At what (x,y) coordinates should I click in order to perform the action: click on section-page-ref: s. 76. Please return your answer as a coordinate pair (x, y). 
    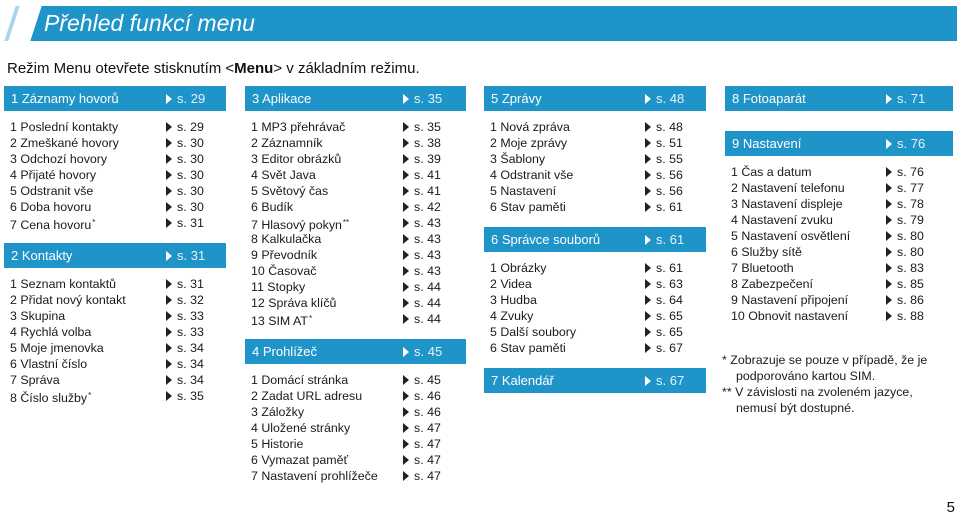
    Looking at the image, I should click on (905, 143).